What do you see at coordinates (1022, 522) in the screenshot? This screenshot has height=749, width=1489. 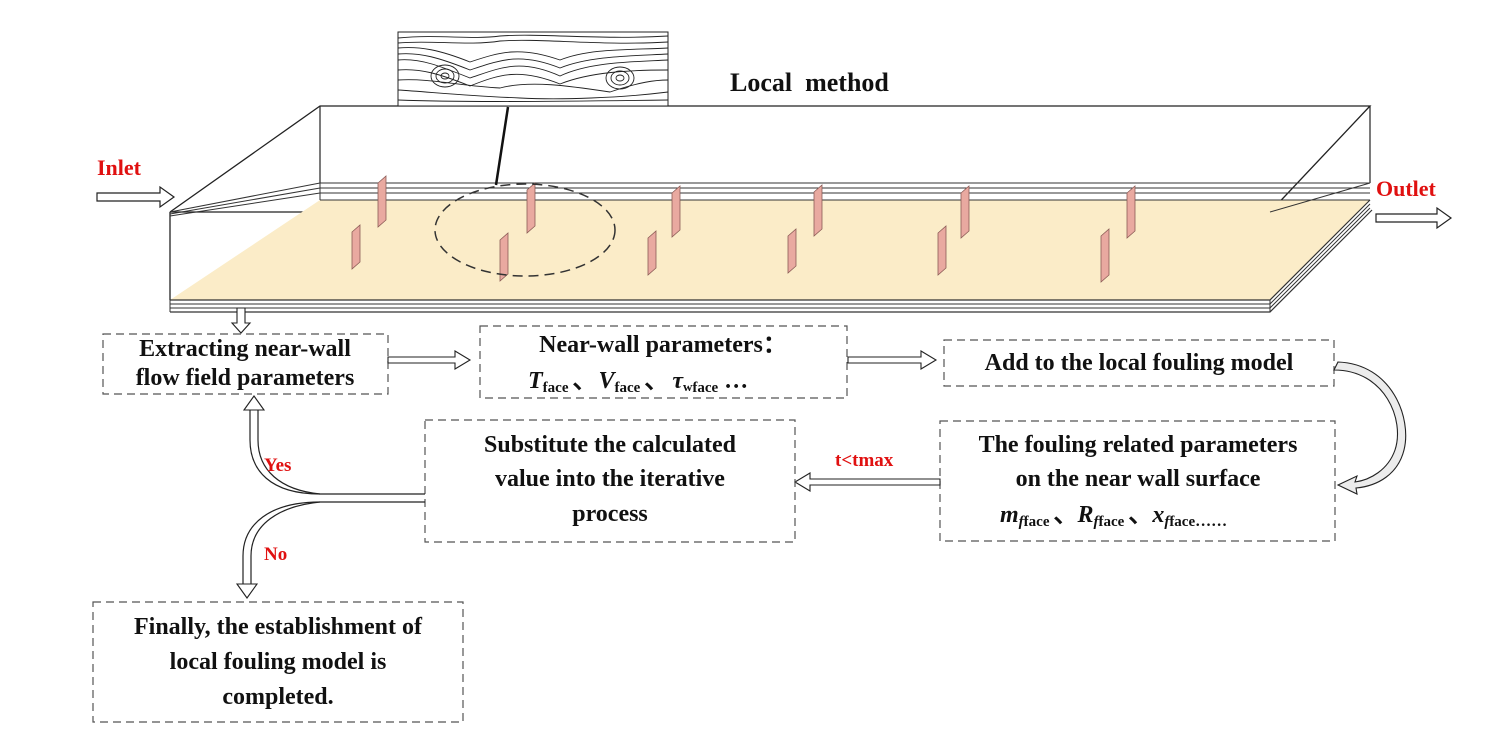 I see `param-m-sub: f` at bounding box center [1022, 522].